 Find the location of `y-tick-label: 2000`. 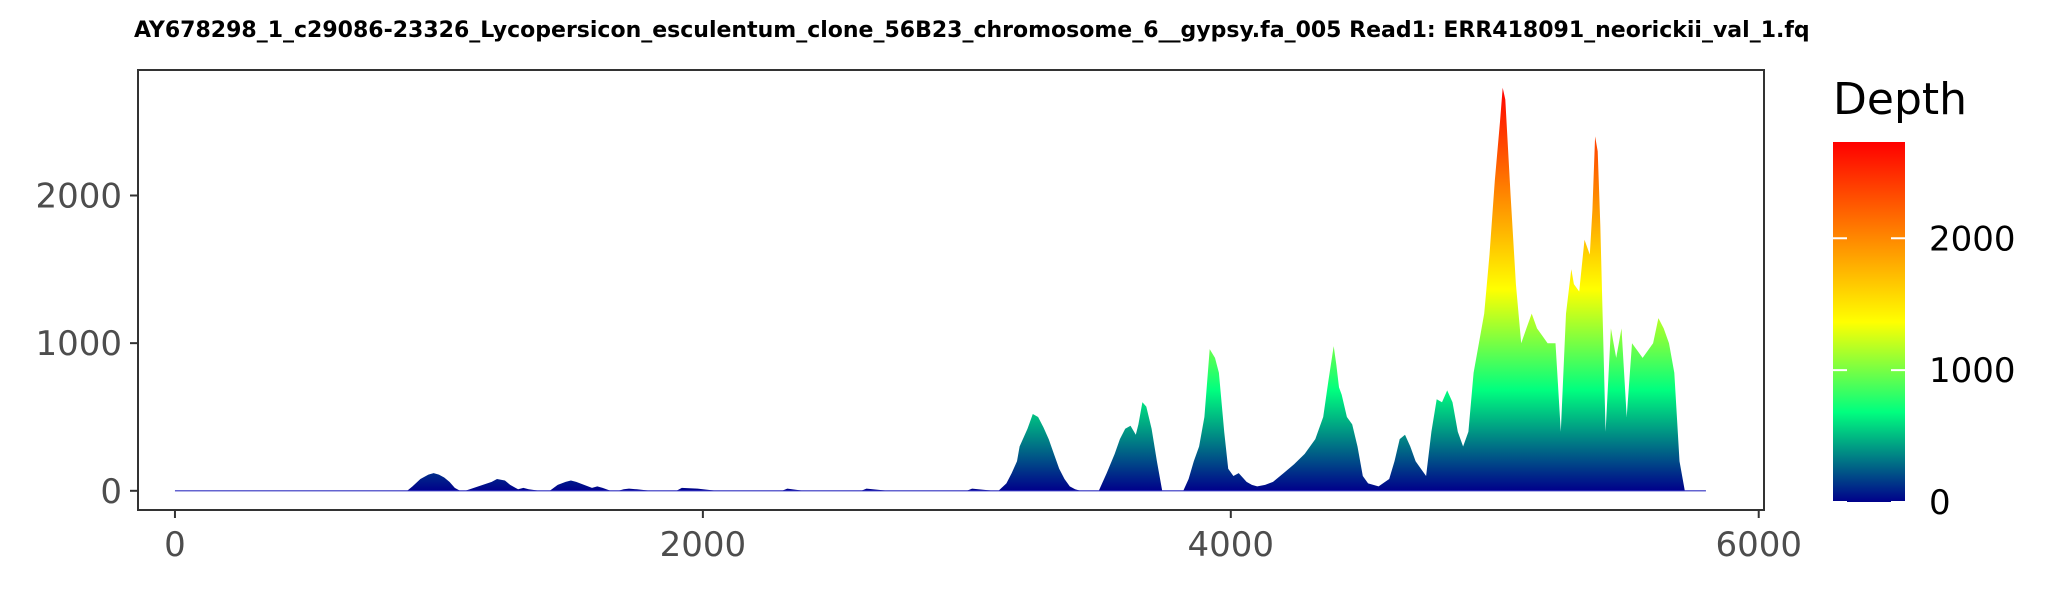

y-tick-label: 2000 is located at coordinates (78, 197).